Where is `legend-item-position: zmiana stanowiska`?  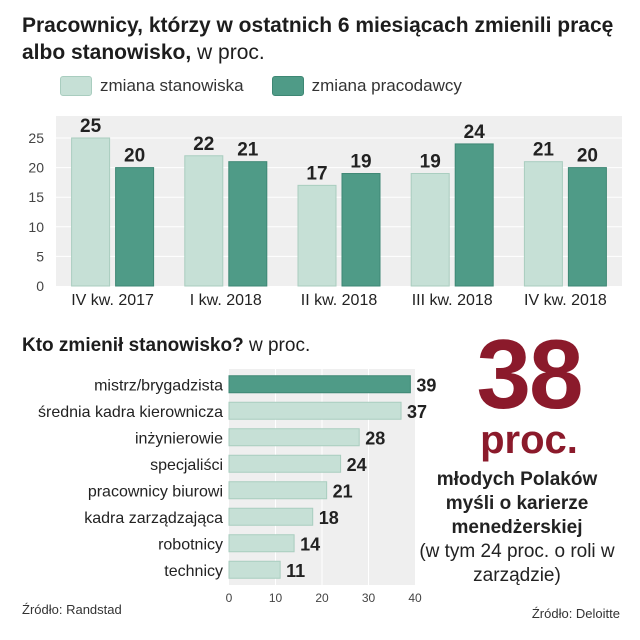 legend-item-position: zmiana stanowiska is located at coordinates (152, 86).